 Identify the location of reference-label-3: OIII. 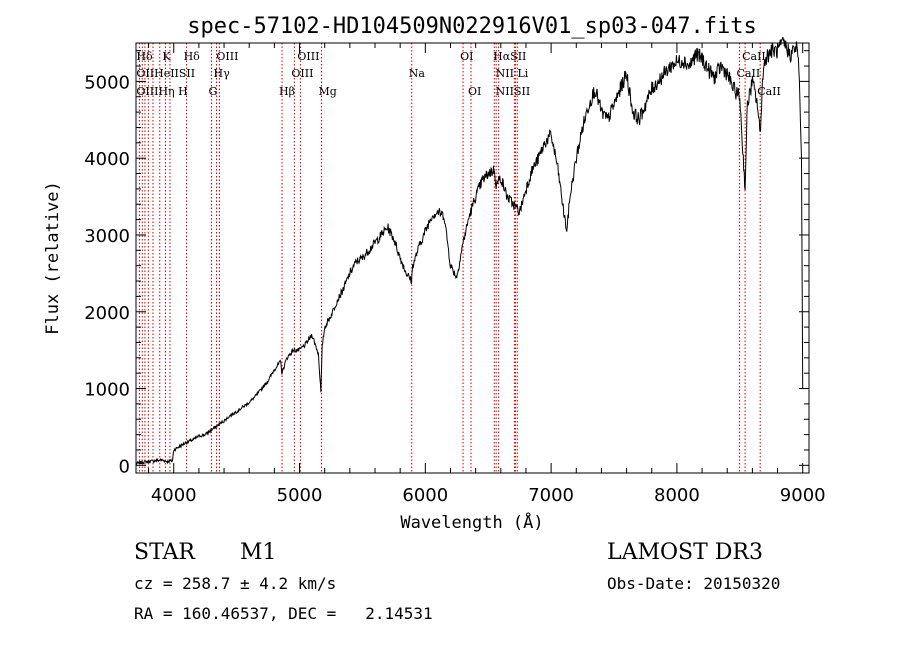
(227, 56).